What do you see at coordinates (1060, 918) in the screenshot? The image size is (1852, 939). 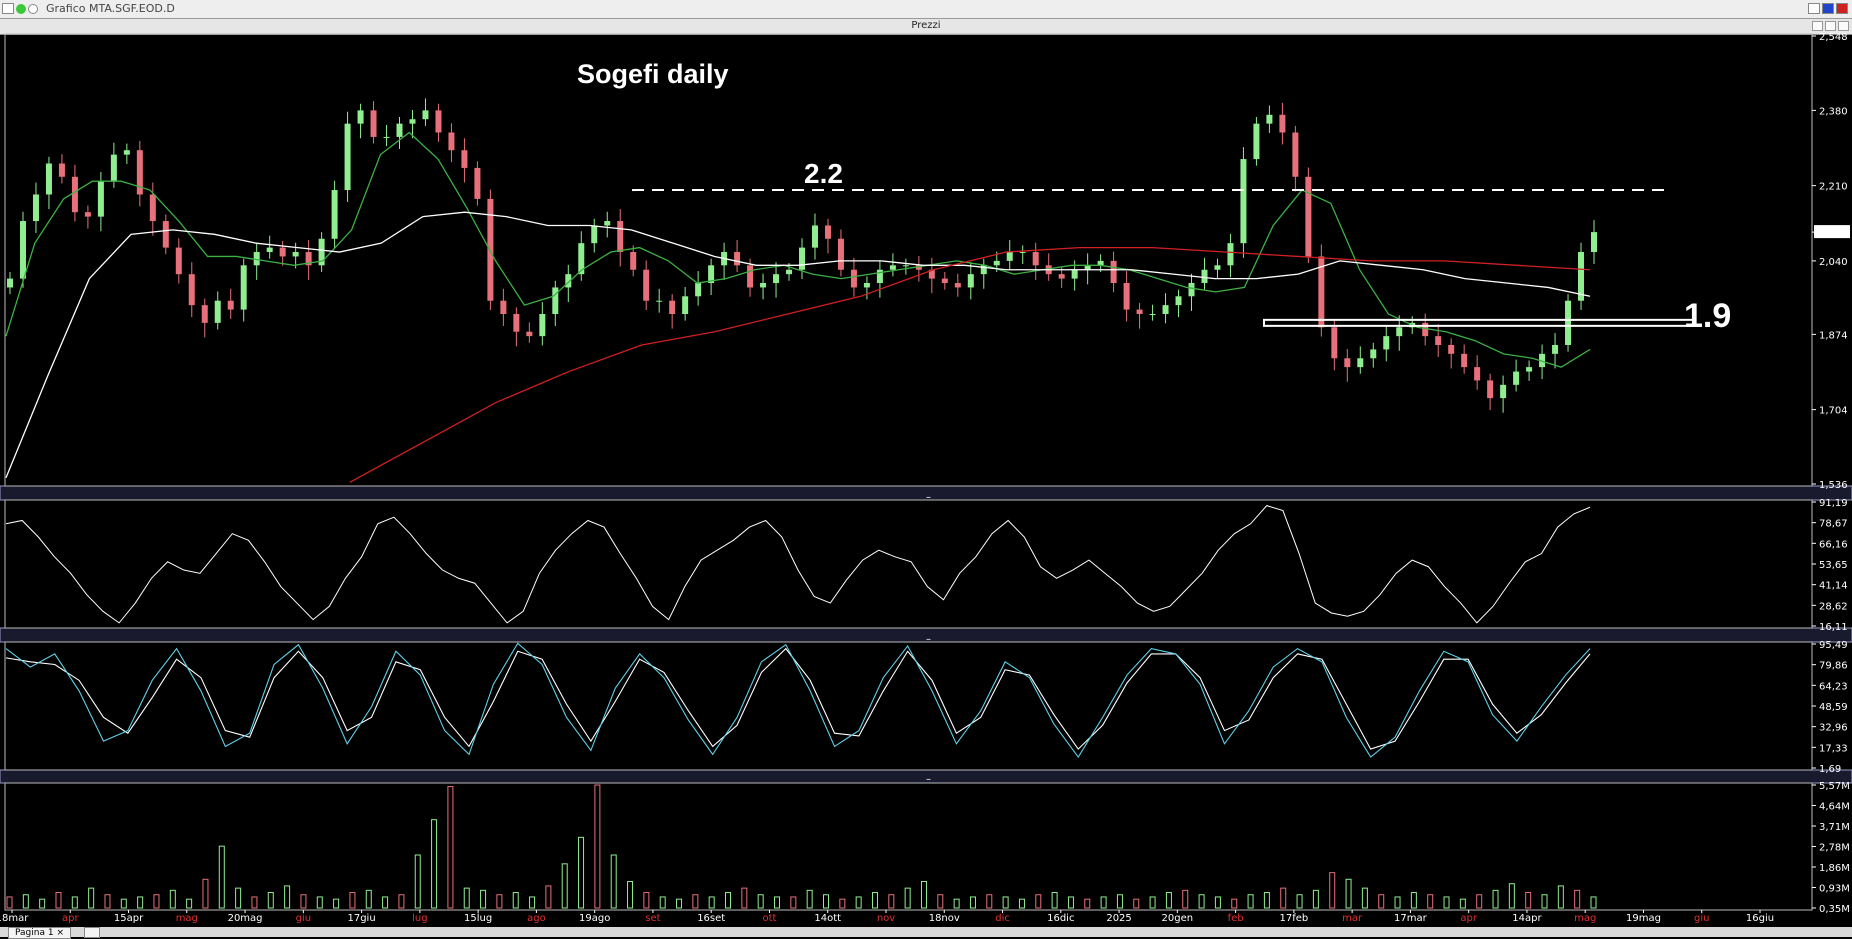 I see `x-axis-label: 16dic` at bounding box center [1060, 918].